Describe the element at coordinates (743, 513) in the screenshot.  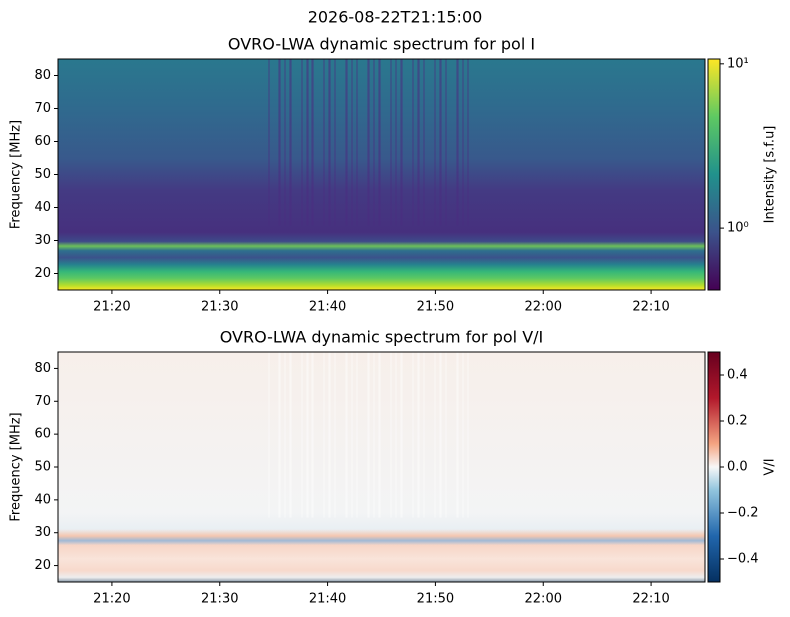
I see `colorbar-tick-label: −0.2` at that location.